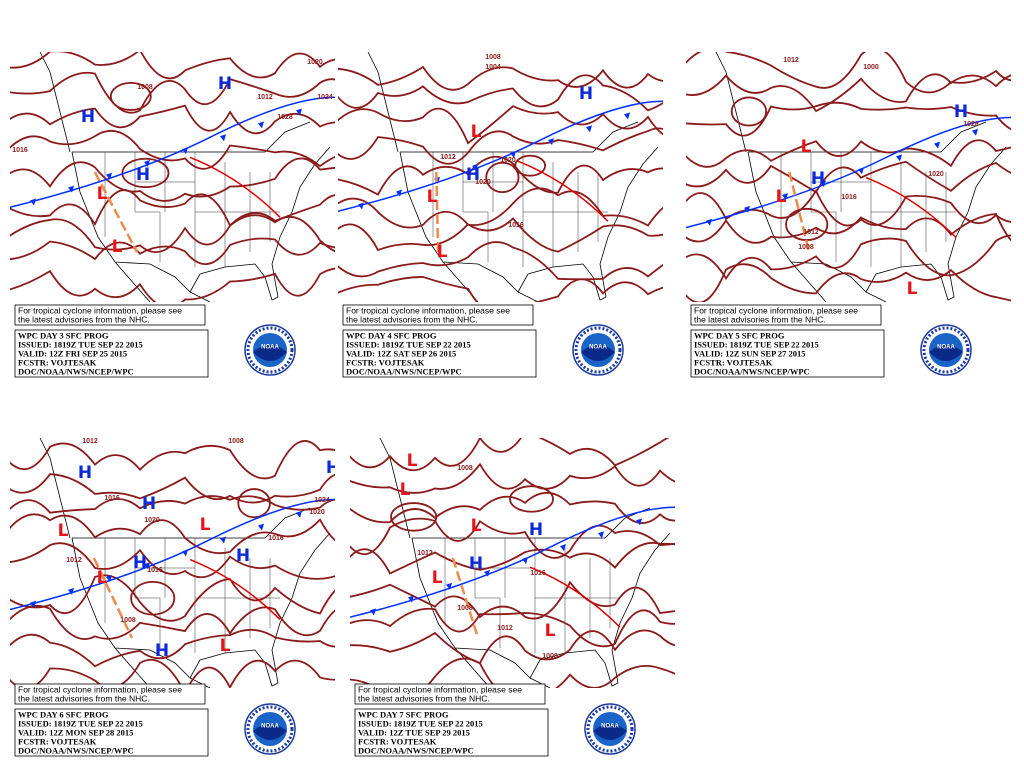  What do you see at coordinates (270, 729) in the screenshot?
I see `logo-outer` at bounding box center [270, 729].